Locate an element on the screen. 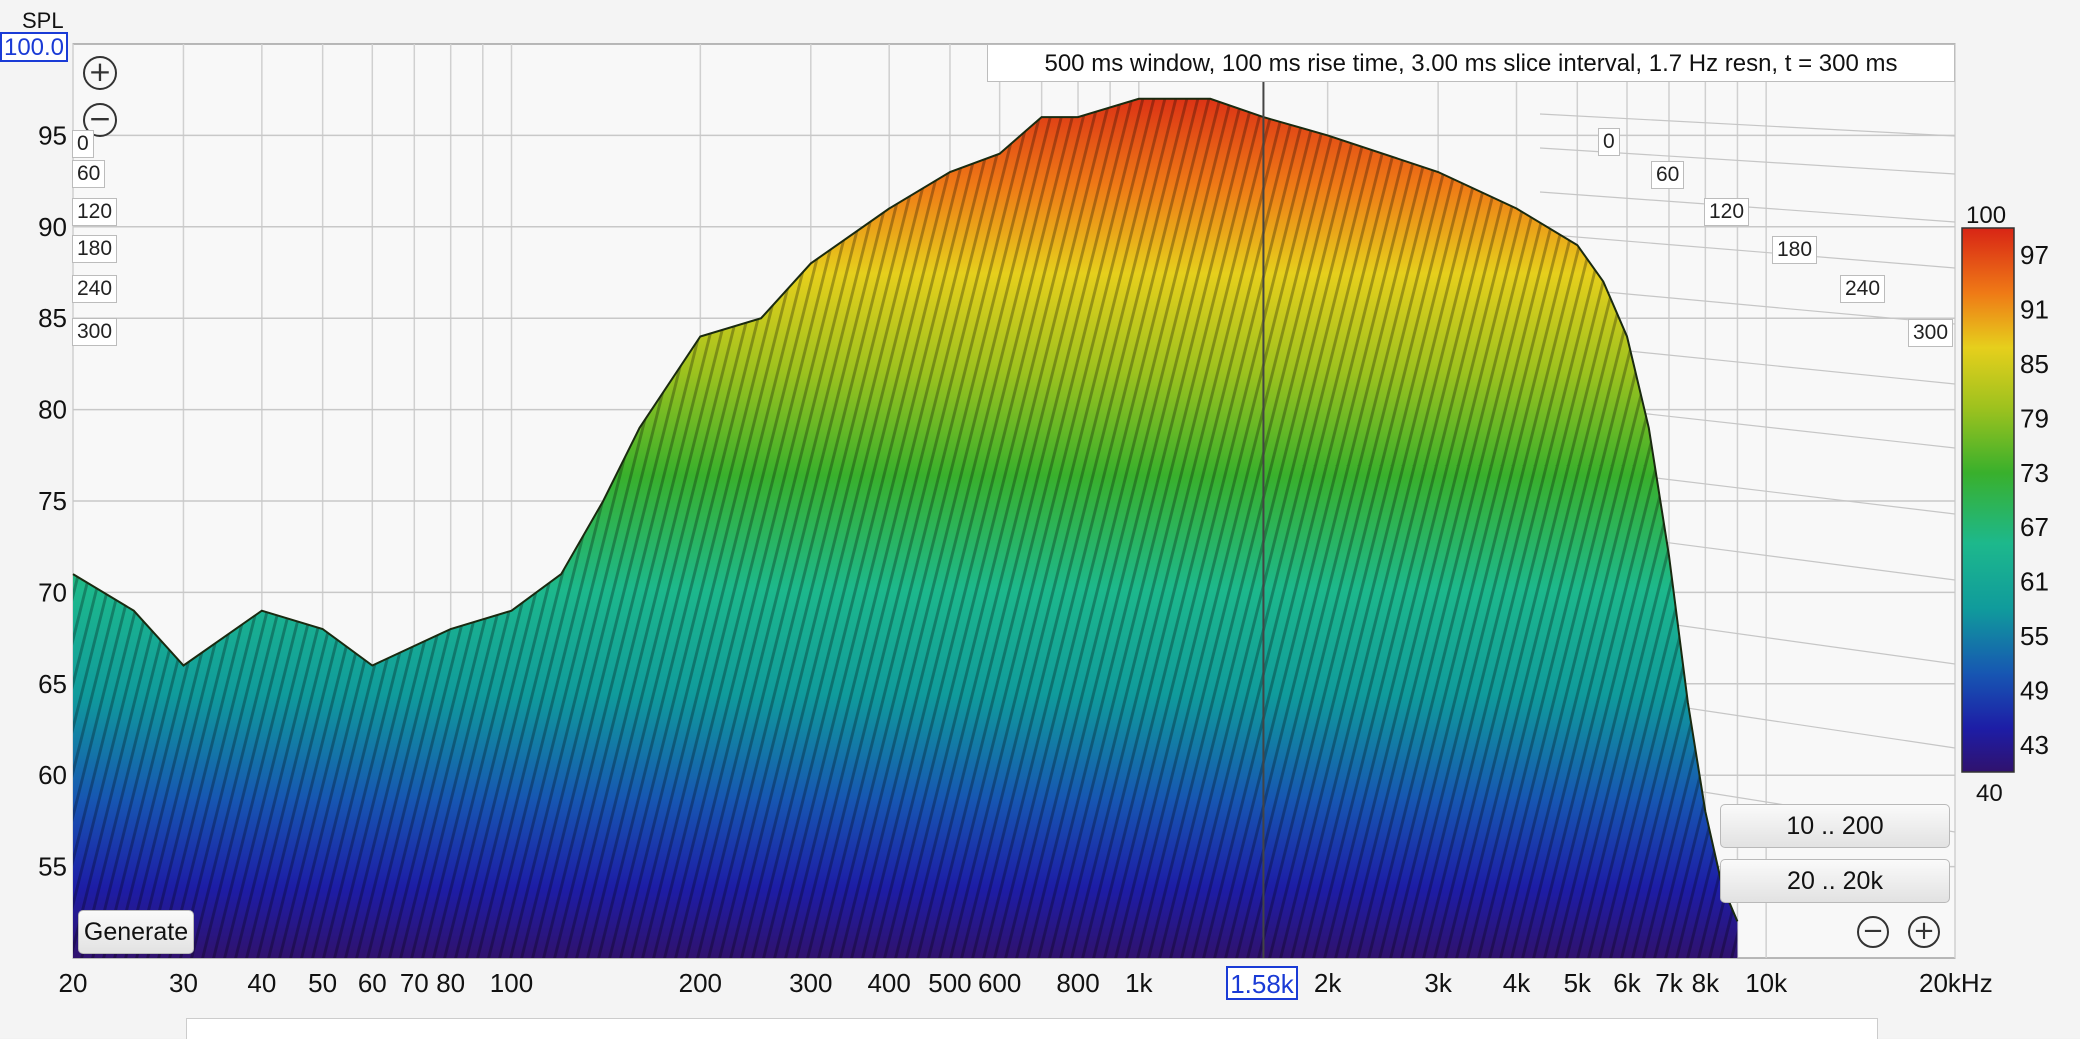 Image resolution: width=2080 pixels, height=1039 pixels. x-tick-label: 60 is located at coordinates (372, 983).